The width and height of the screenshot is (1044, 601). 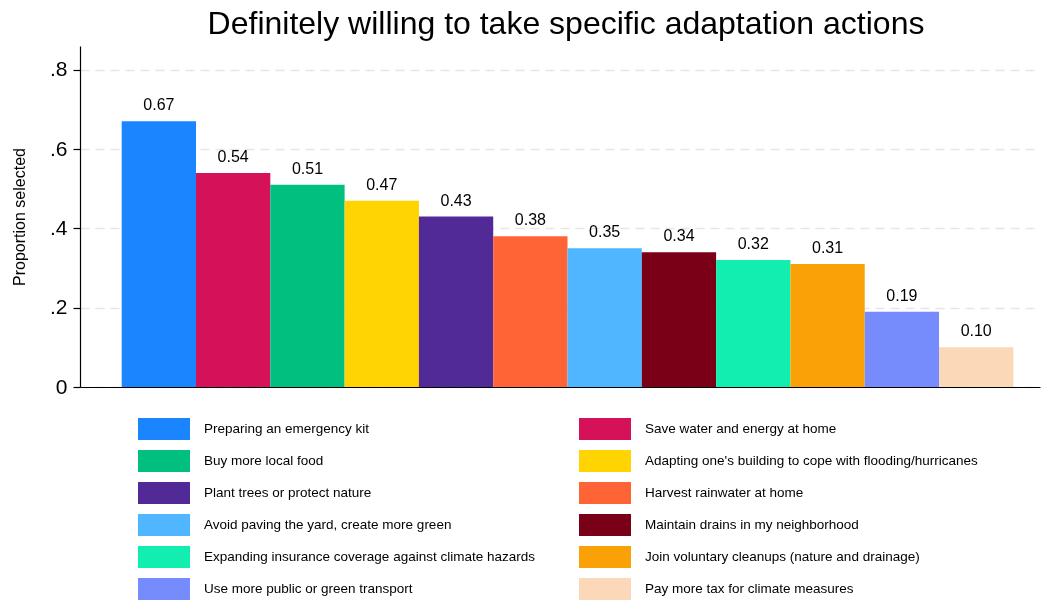 What do you see at coordinates (828, 248) in the screenshot?
I see `data-label: 0.31` at bounding box center [828, 248].